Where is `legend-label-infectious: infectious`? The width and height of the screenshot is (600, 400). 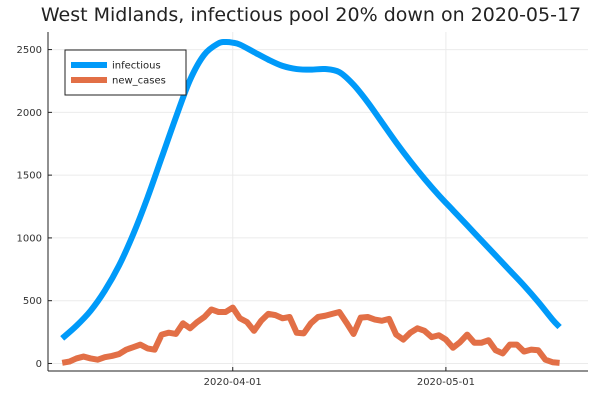 legend-label-infectious: infectious is located at coordinates (136, 66).